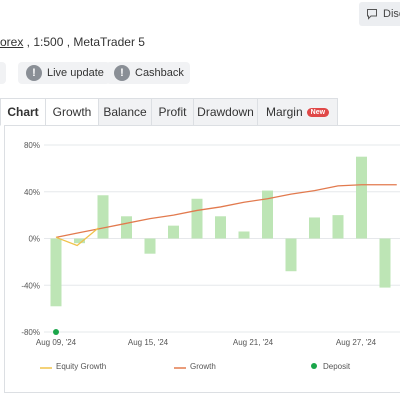 The image size is (400, 400). What do you see at coordinates (81, 366) in the screenshot?
I see `legend-equity-label: Equity Growth` at bounding box center [81, 366].